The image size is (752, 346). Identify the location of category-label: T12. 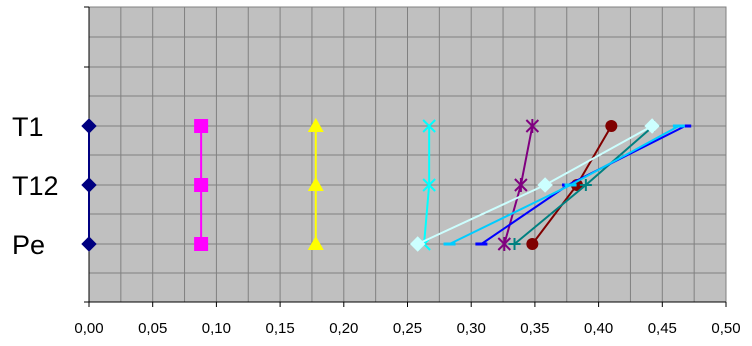
(35, 186).